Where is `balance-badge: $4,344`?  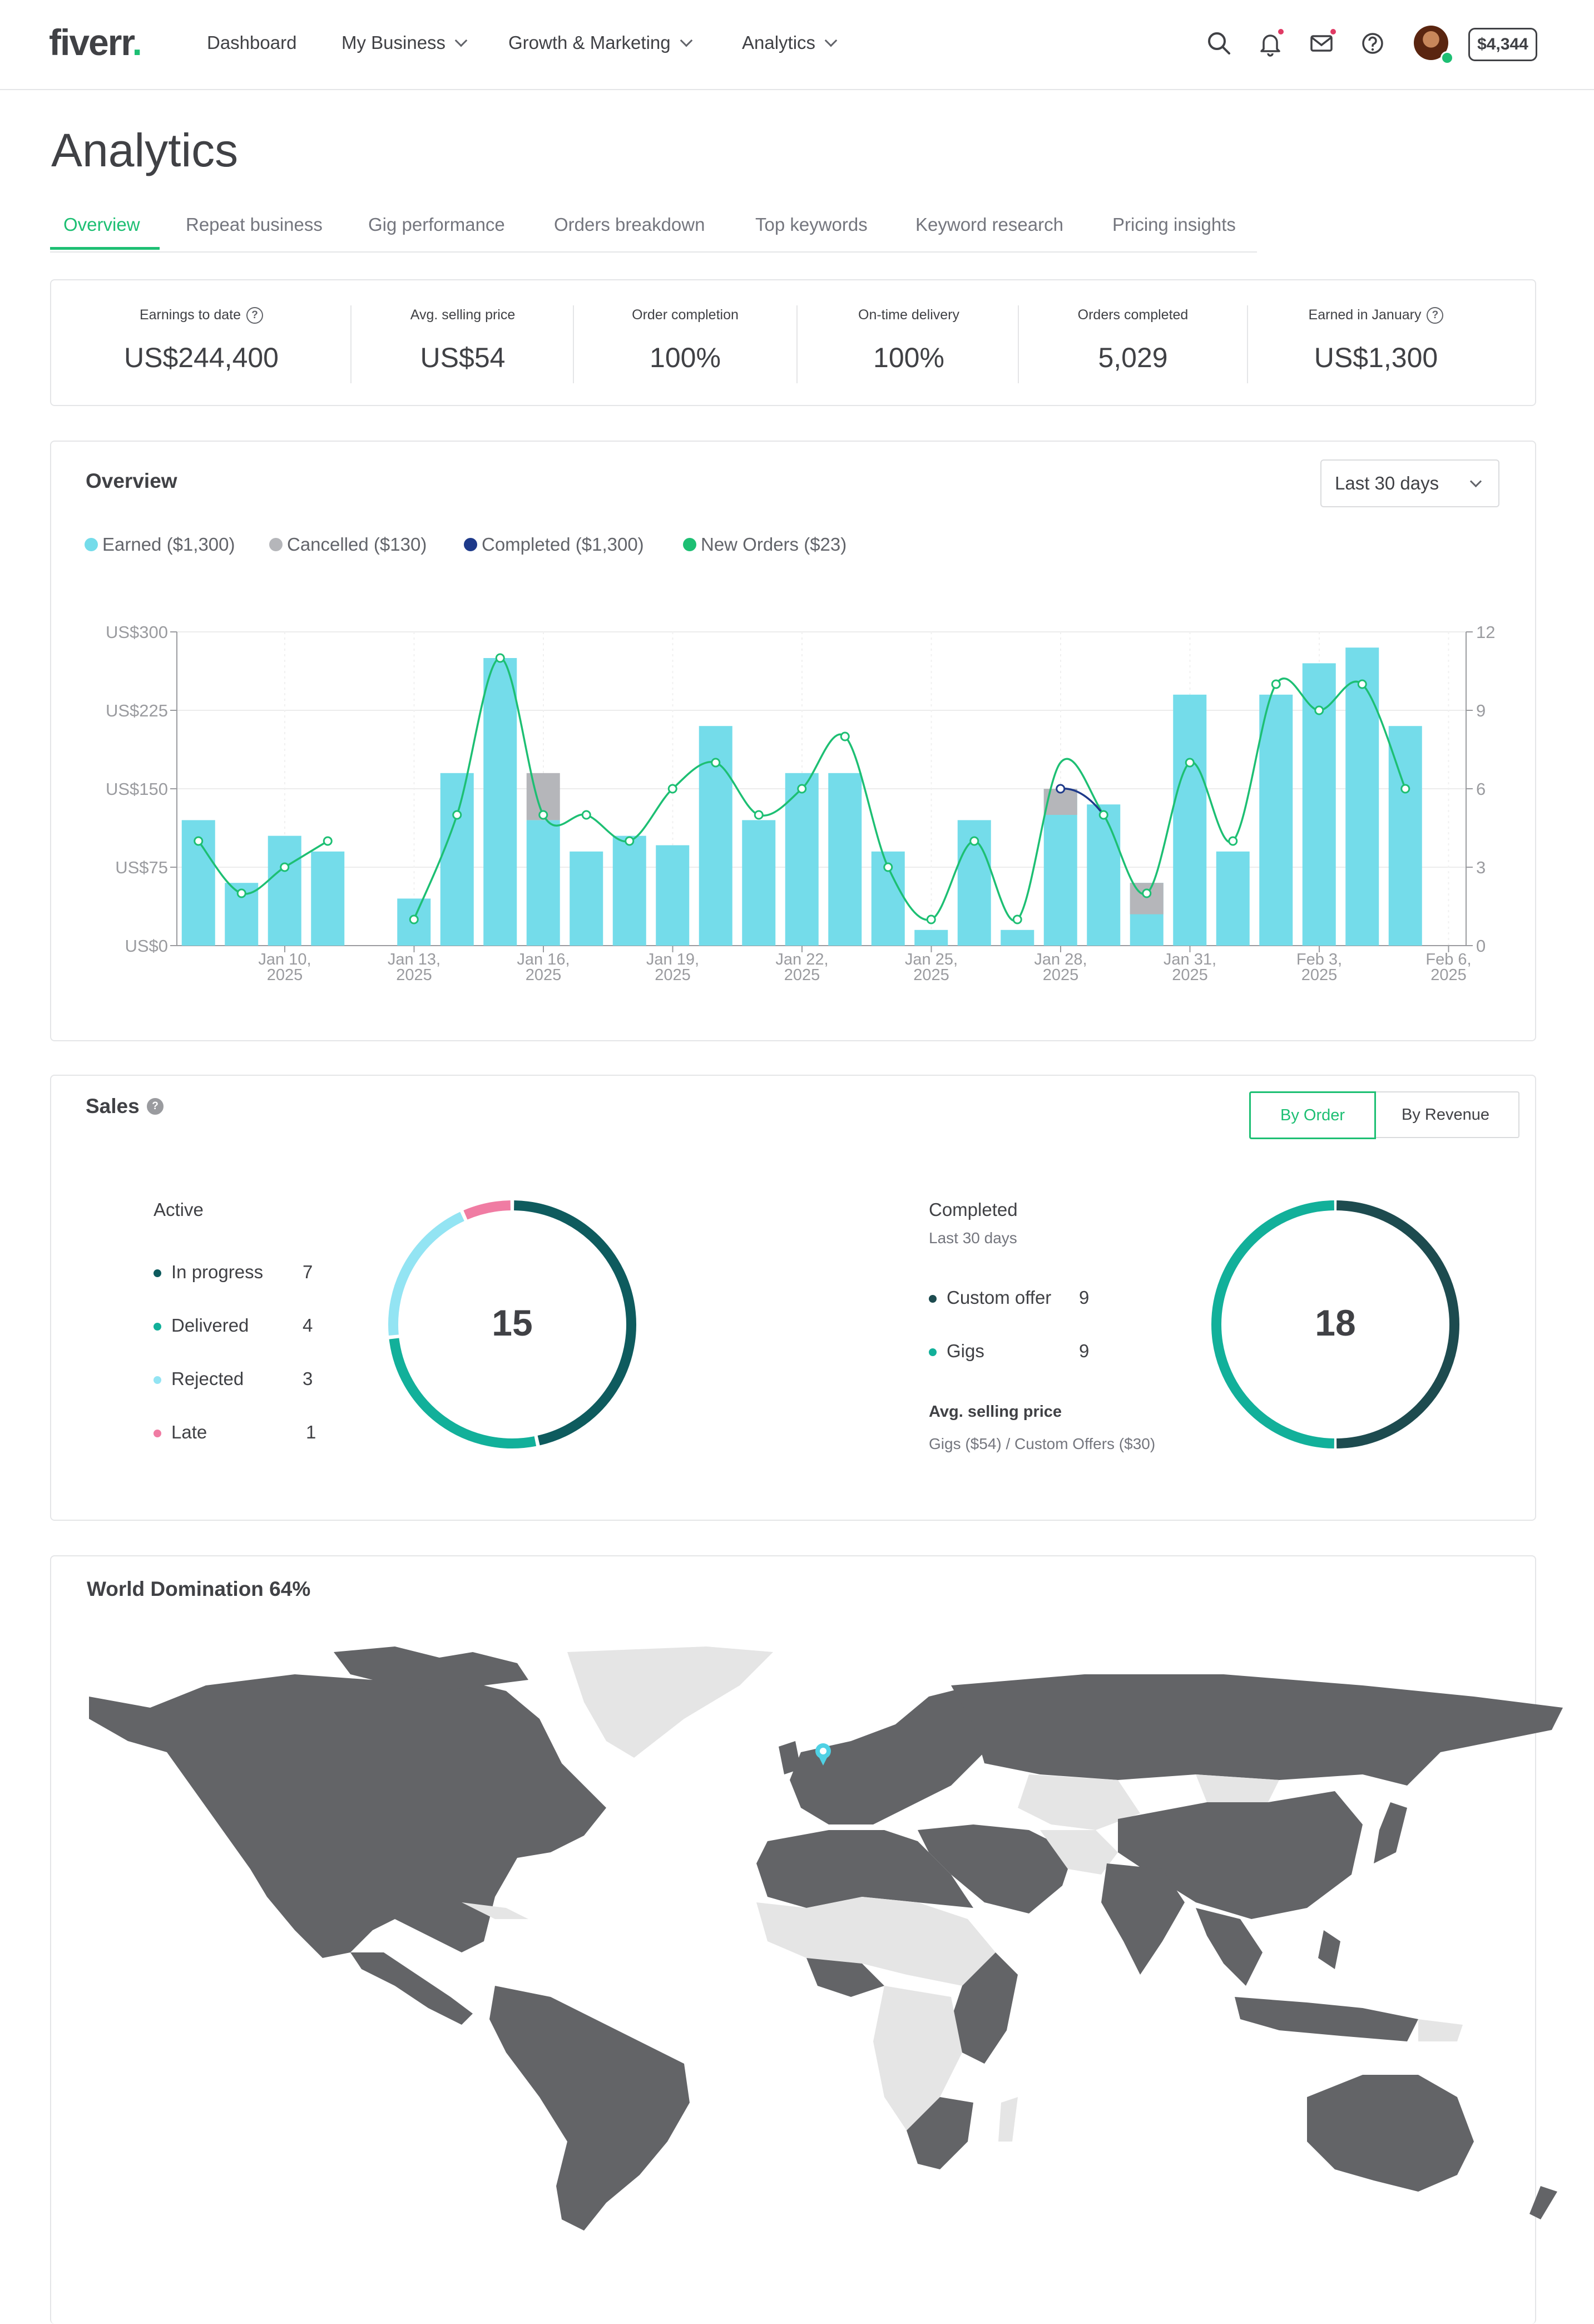
balance-badge: $4,344 is located at coordinates (1502, 44).